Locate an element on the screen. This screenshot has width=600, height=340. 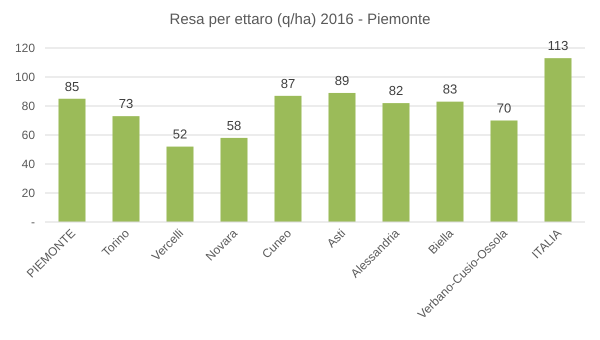
y-tick-label: 40 is located at coordinates (29, 164).